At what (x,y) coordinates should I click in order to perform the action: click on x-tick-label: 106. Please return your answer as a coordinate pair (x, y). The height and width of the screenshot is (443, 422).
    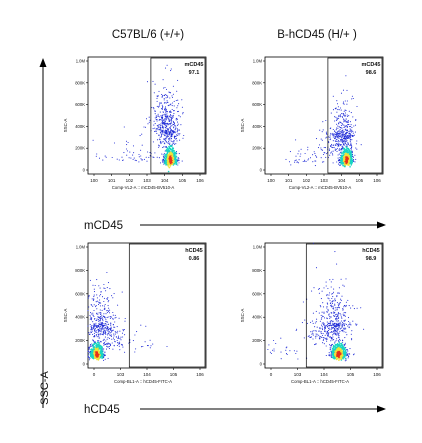
    Looking at the image, I should click on (200, 180).